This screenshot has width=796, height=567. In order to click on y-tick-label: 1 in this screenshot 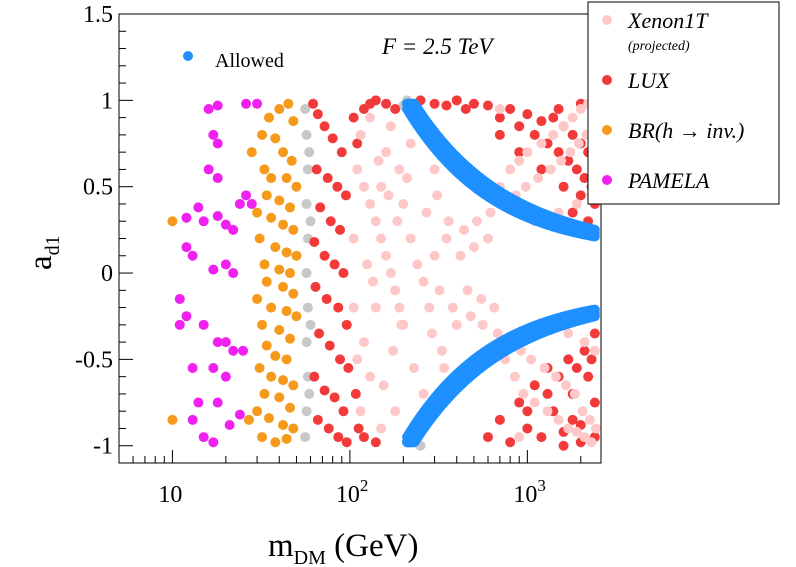, I will do `click(107, 101)`.